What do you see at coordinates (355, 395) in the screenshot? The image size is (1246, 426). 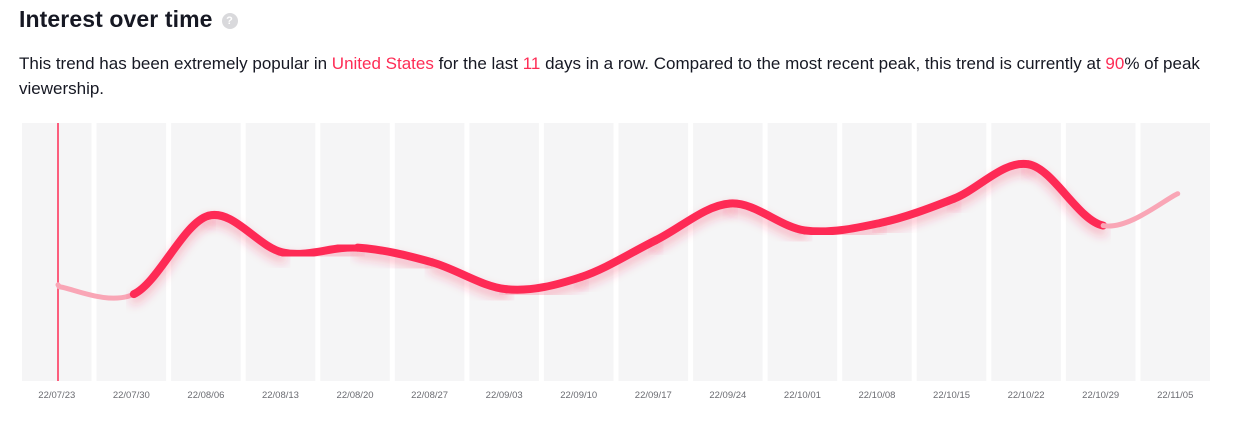 I see `x-tick-label: 22/08/20` at bounding box center [355, 395].